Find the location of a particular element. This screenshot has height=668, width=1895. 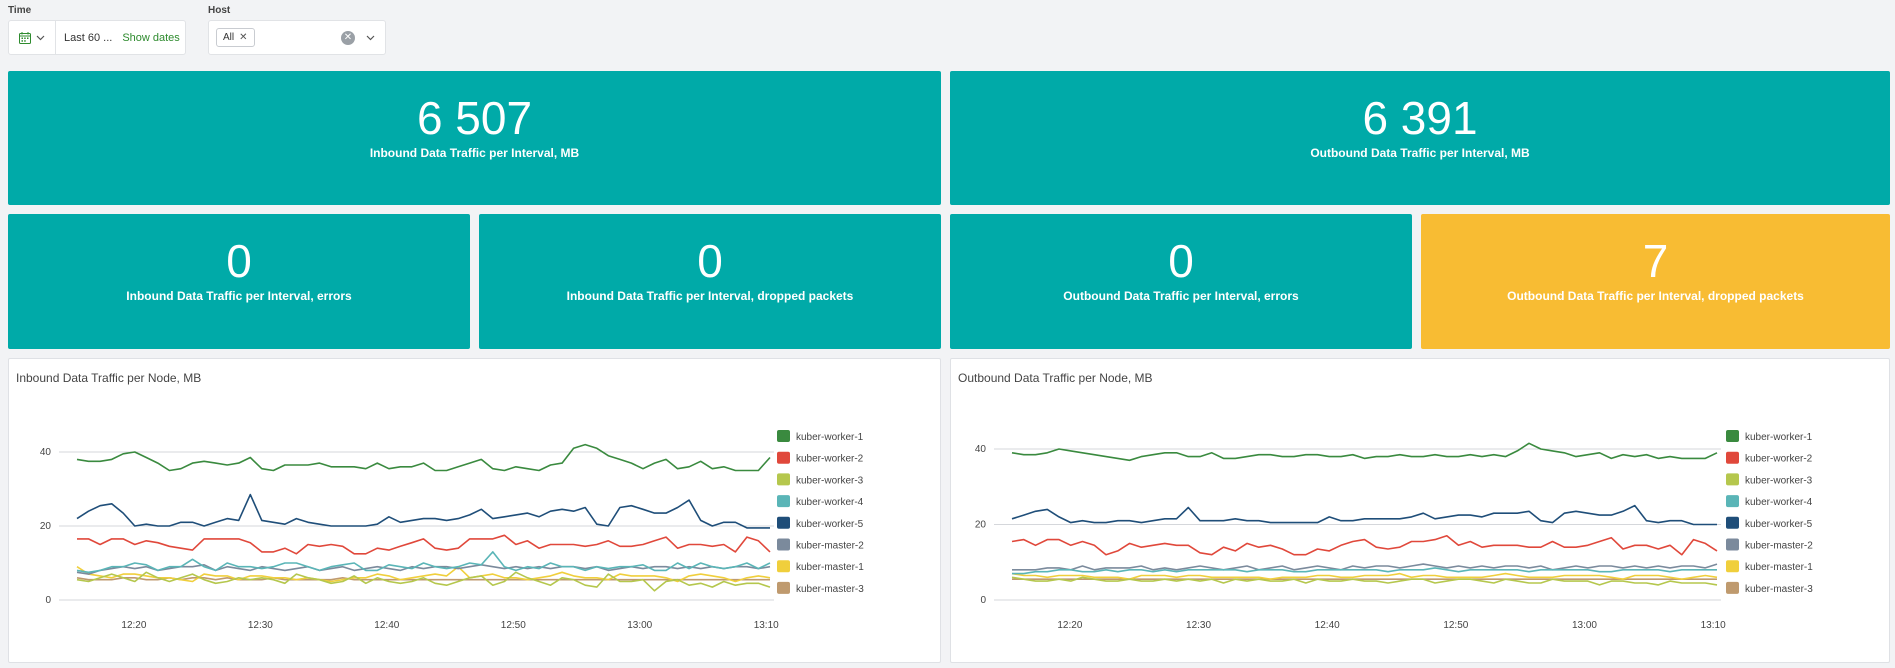

time-filter-label: Time is located at coordinates (20, 10).